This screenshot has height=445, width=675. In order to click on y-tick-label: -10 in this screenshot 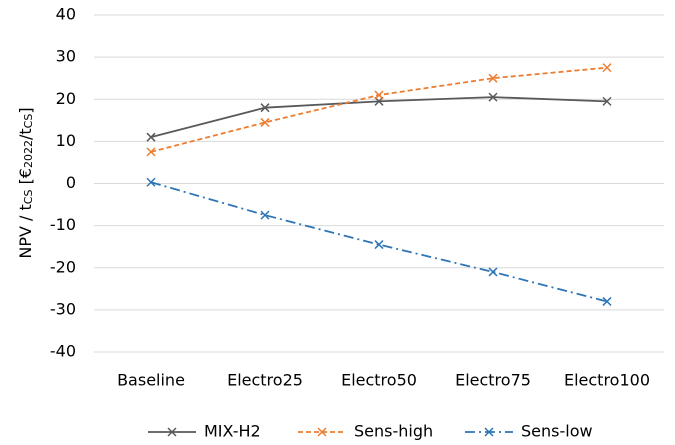, I will do `click(63, 224)`.